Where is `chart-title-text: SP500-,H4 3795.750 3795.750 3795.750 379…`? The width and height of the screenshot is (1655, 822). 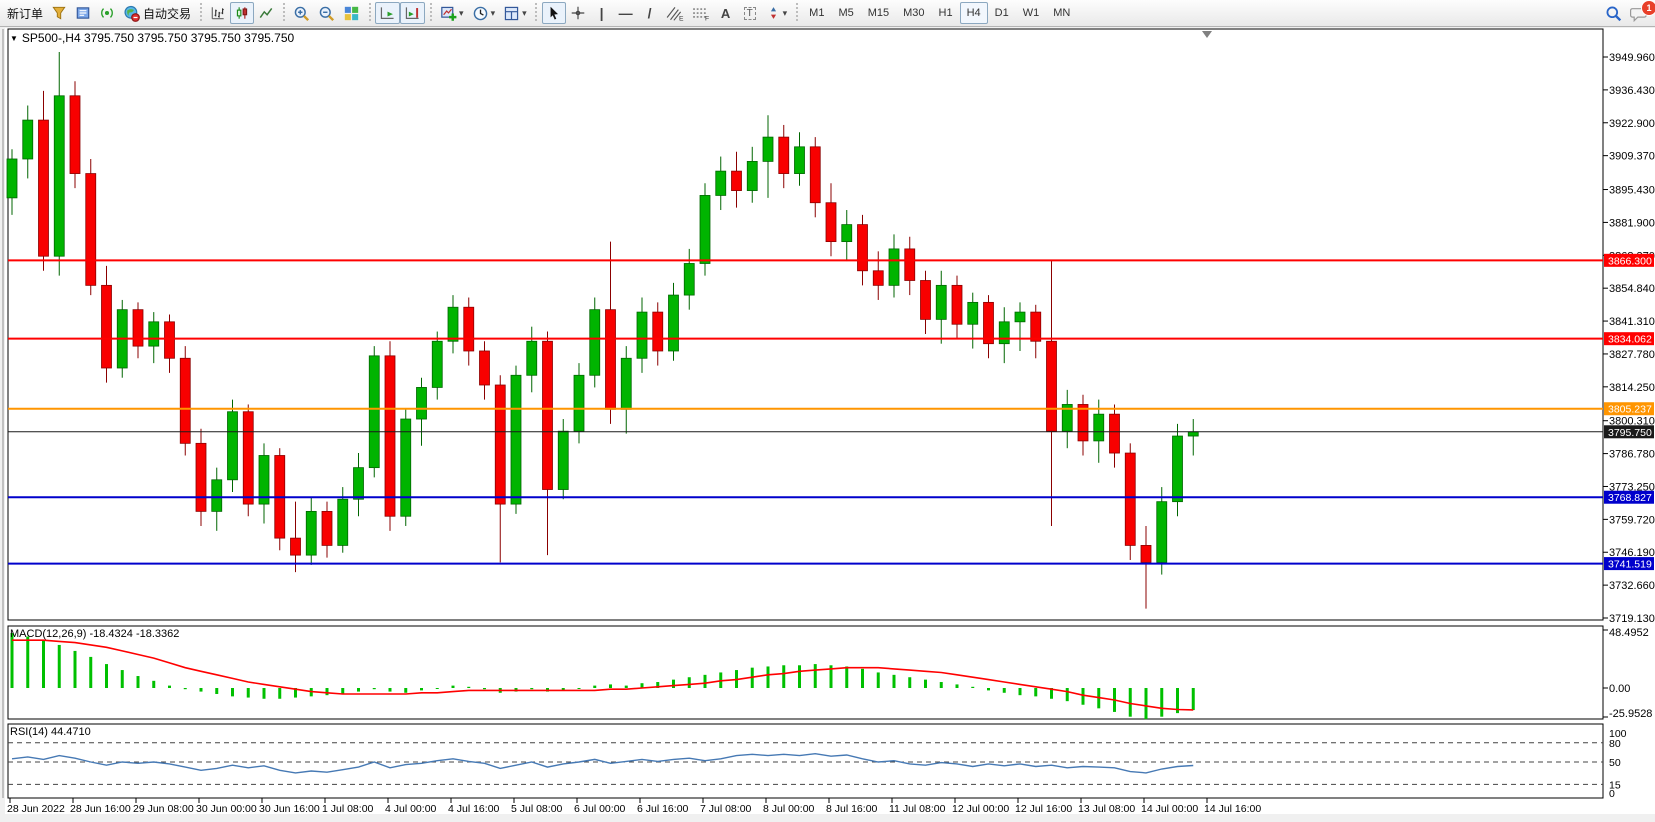
chart-title-text: SP500-,H4 3795.750 3795.750 3795.750 379… is located at coordinates (158, 38).